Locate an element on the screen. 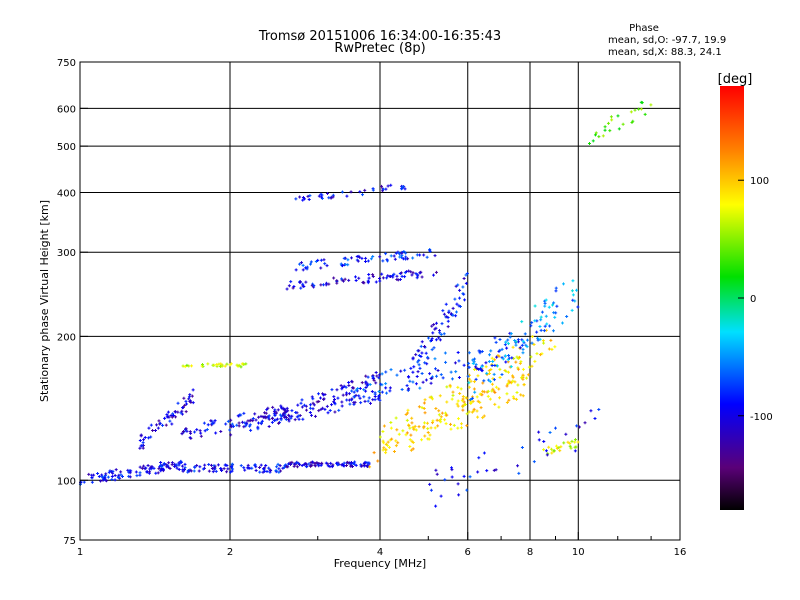 Image resolution: width=800 pixels, height=600 pixels. y-tick-label: 400 is located at coordinates (66, 193).